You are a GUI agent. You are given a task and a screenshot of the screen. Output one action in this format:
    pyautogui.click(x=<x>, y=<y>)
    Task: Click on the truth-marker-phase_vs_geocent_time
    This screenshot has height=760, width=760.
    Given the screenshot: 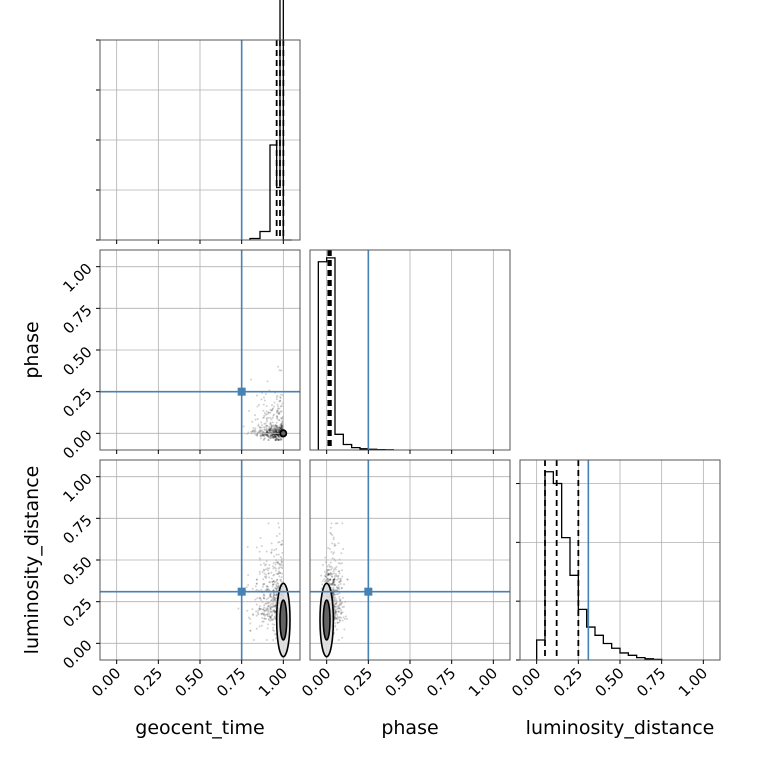 What is the action you would take?
    pyautogui.click(x=241, y=391)
    